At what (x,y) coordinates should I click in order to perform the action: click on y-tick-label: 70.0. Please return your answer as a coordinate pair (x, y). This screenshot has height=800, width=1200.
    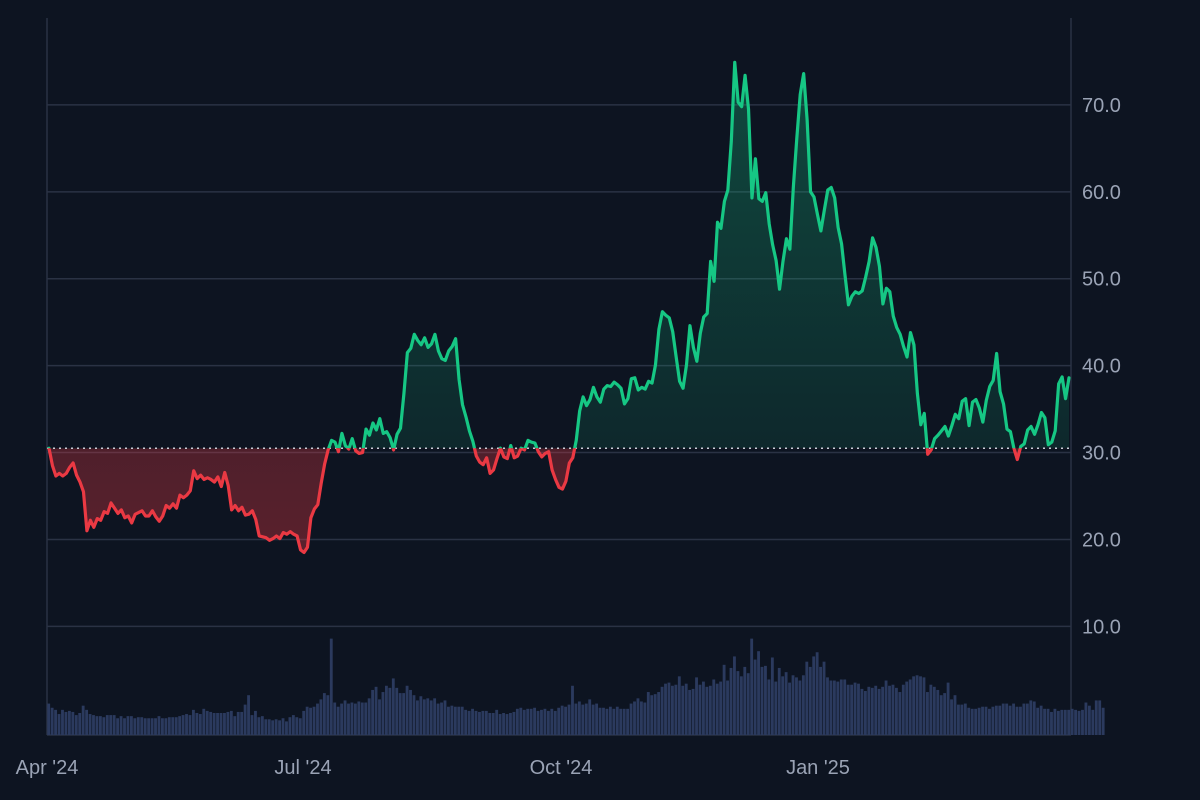
    Looking at the image, I should click on (1101, 106).